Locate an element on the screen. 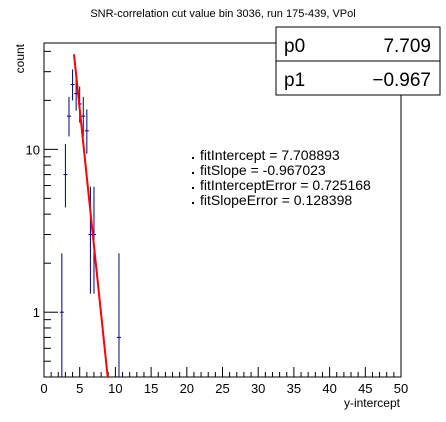 This screenshot has width=446, height=422. x-tick-label: 40 is located at coordinates (329, 388).